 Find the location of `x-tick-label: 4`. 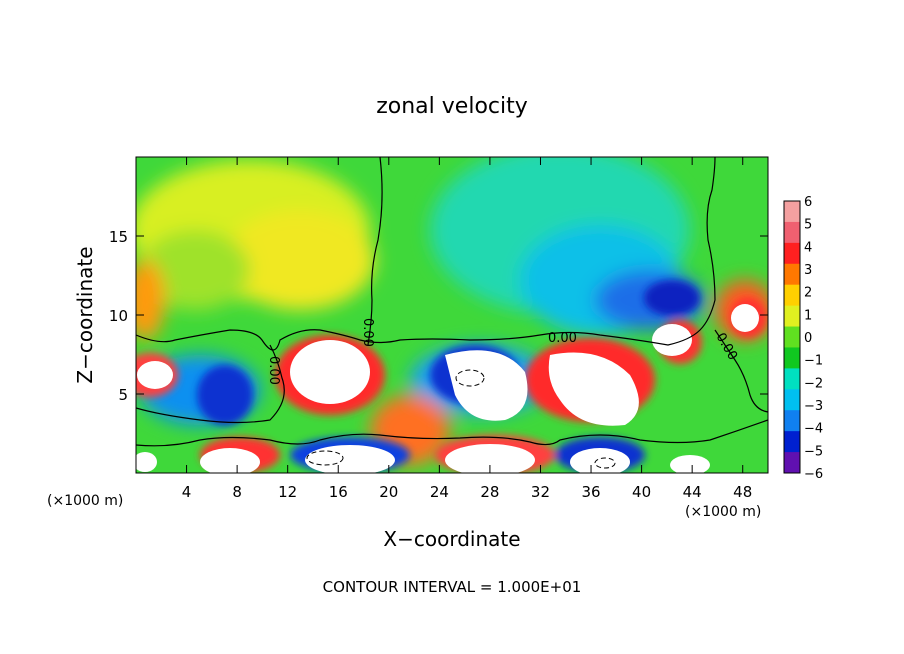

x-tick-label: 4 is located at coordinates (187, 492).